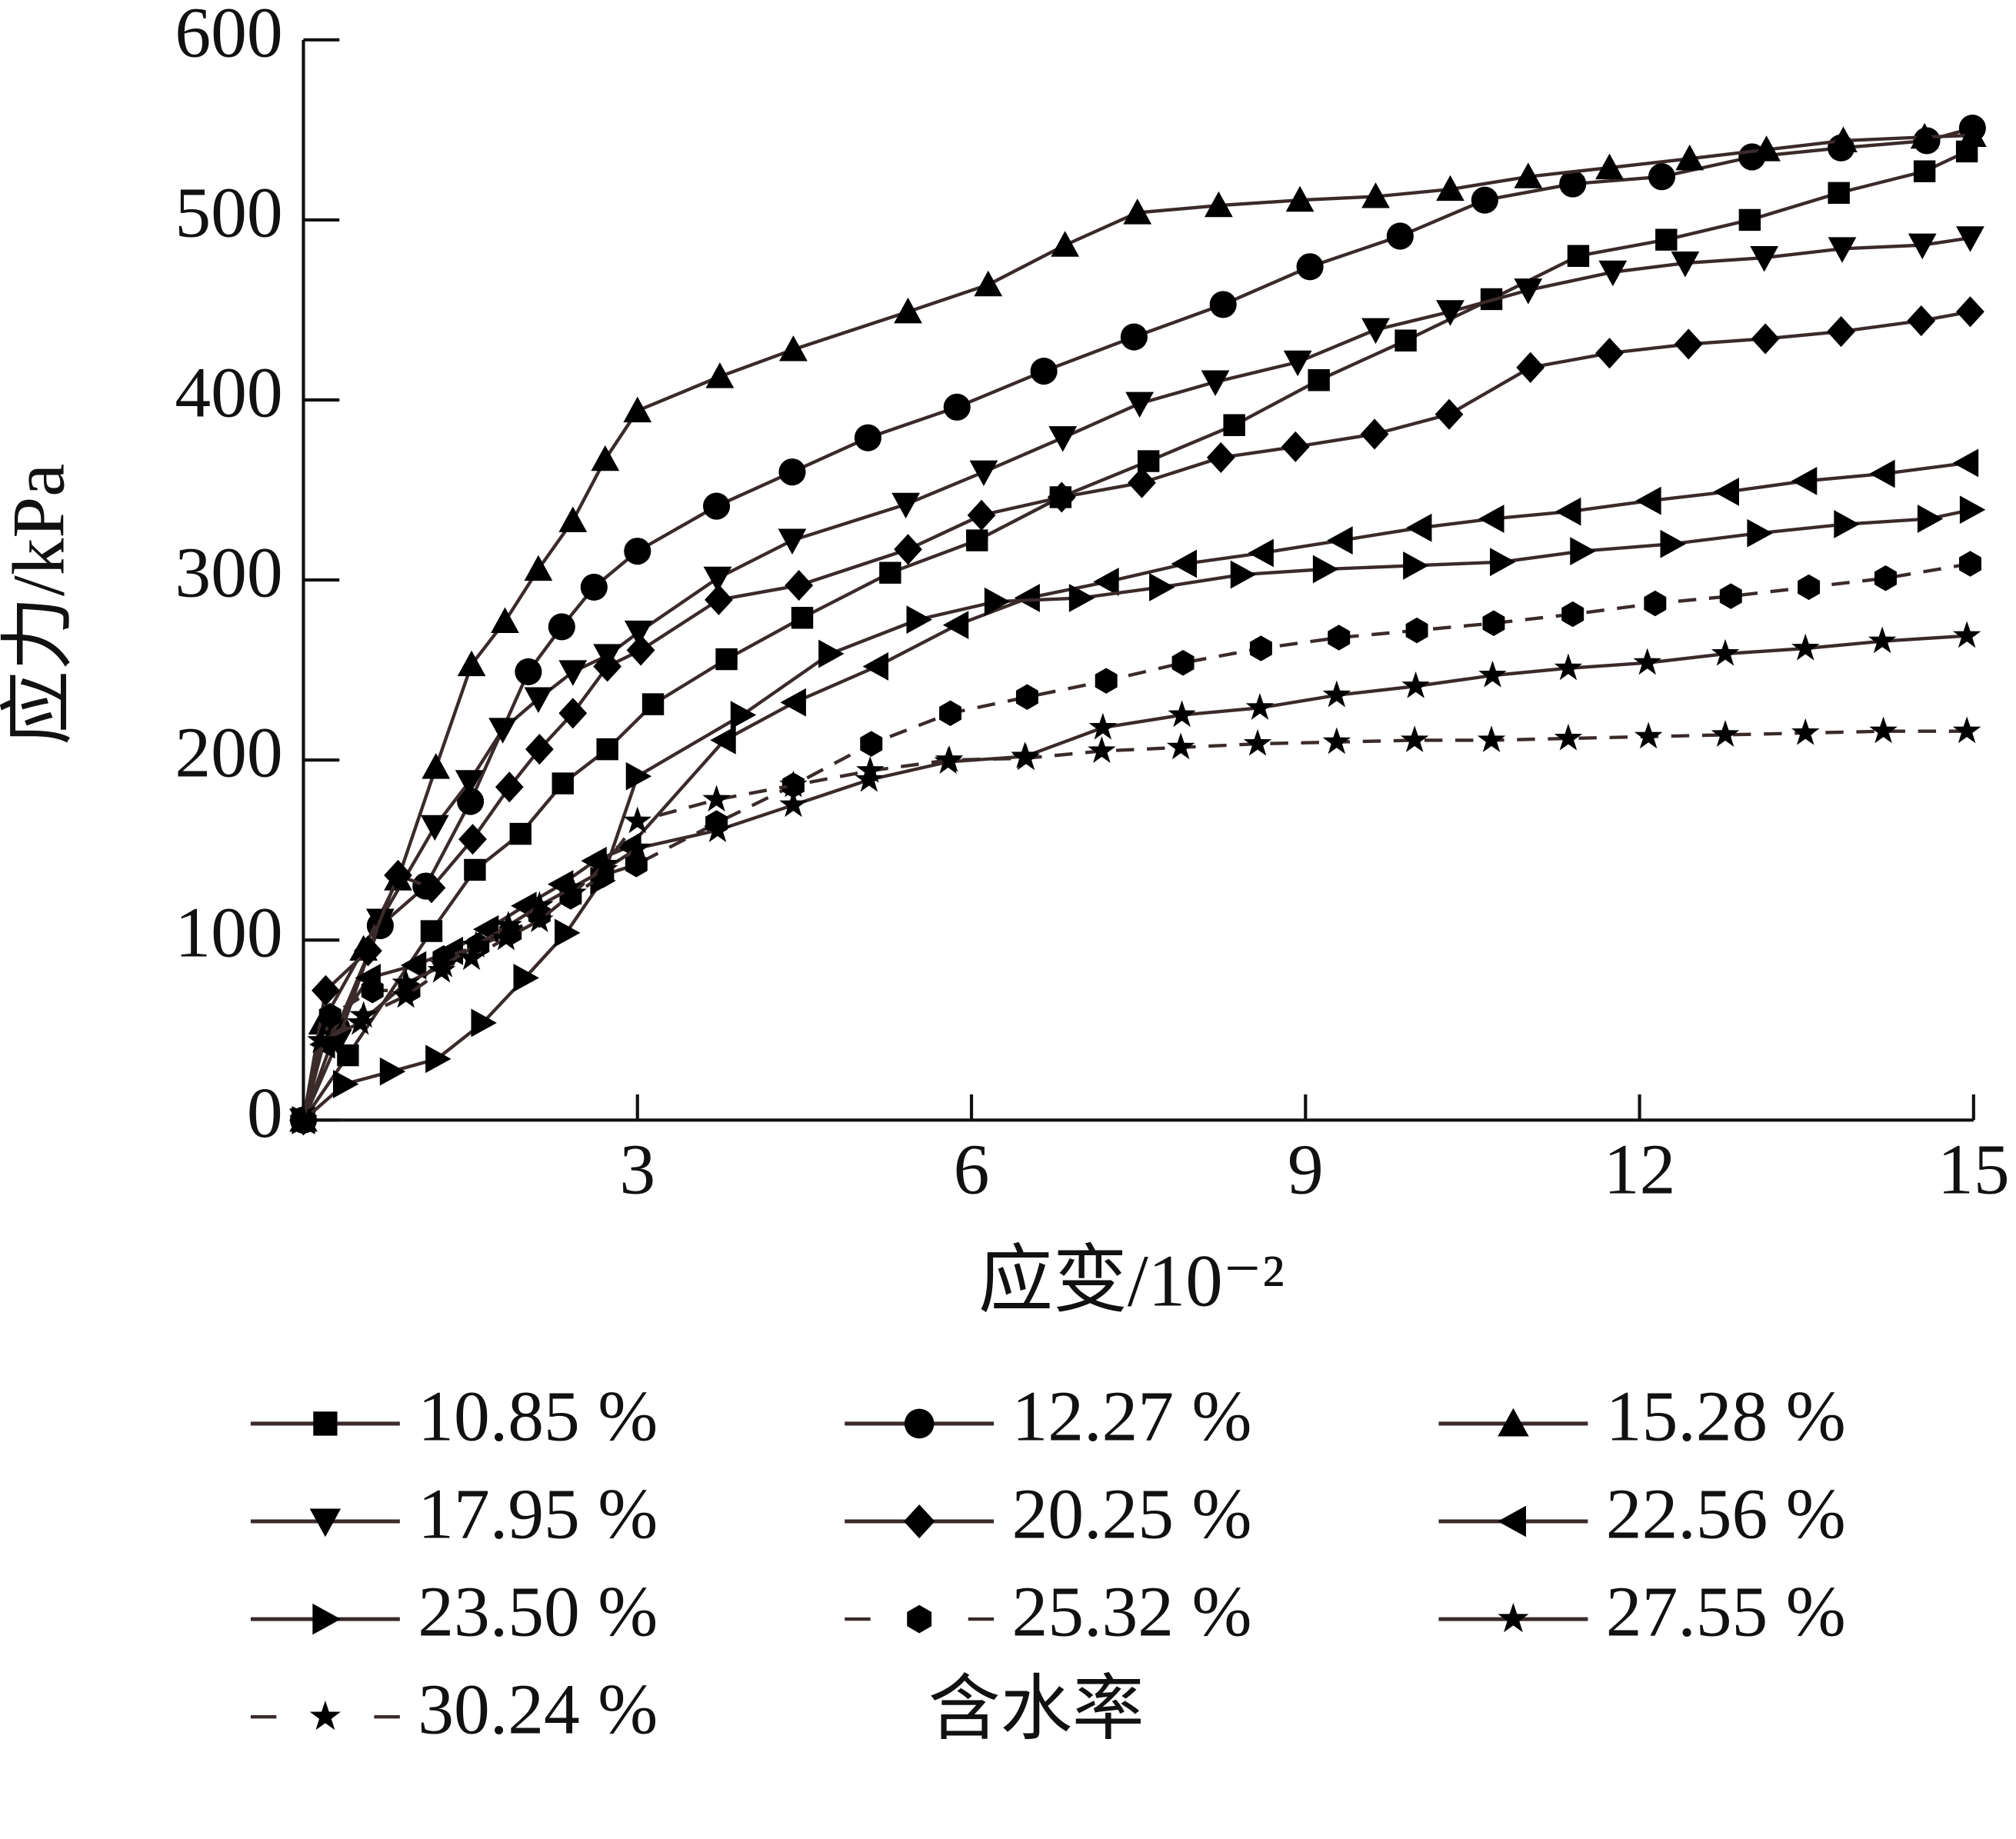 This screenshot has height=1839, width=2016. I want to click on x-tick-label: 12, so click(1640, 1170).